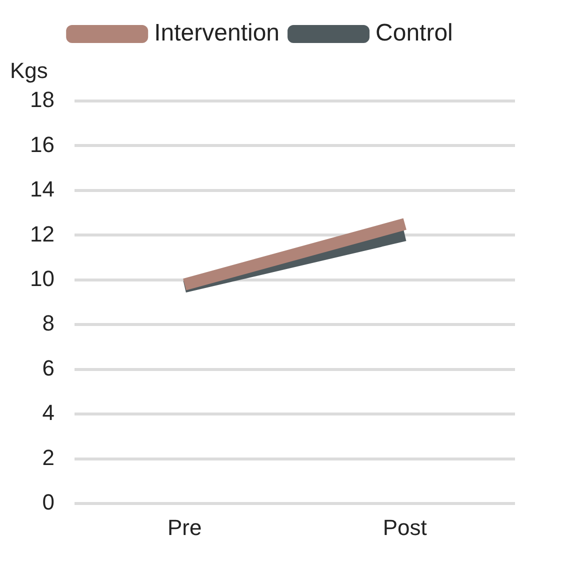  I want to click on y-tick-label: 6, so click(48, 367).